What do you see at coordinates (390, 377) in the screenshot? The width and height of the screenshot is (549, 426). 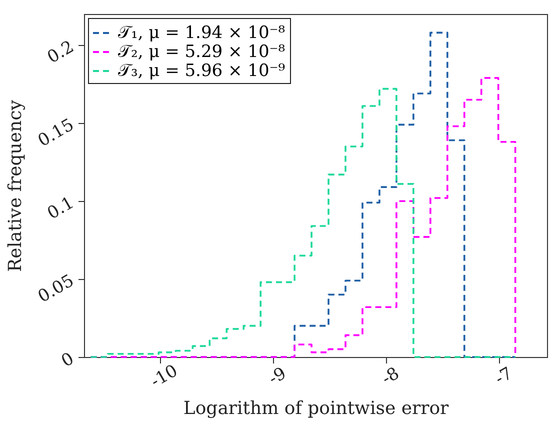 I see `x-tick-label: -8` at bounding box center [390, 377].